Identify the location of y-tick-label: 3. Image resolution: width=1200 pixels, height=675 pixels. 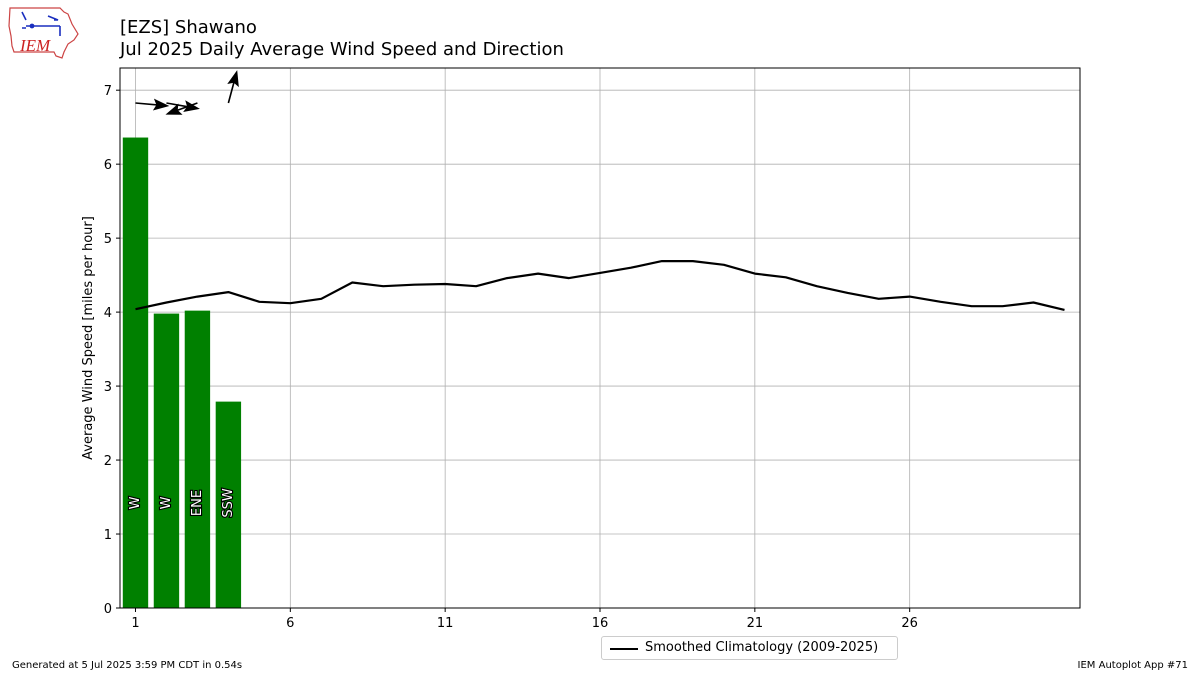
(108, 387).